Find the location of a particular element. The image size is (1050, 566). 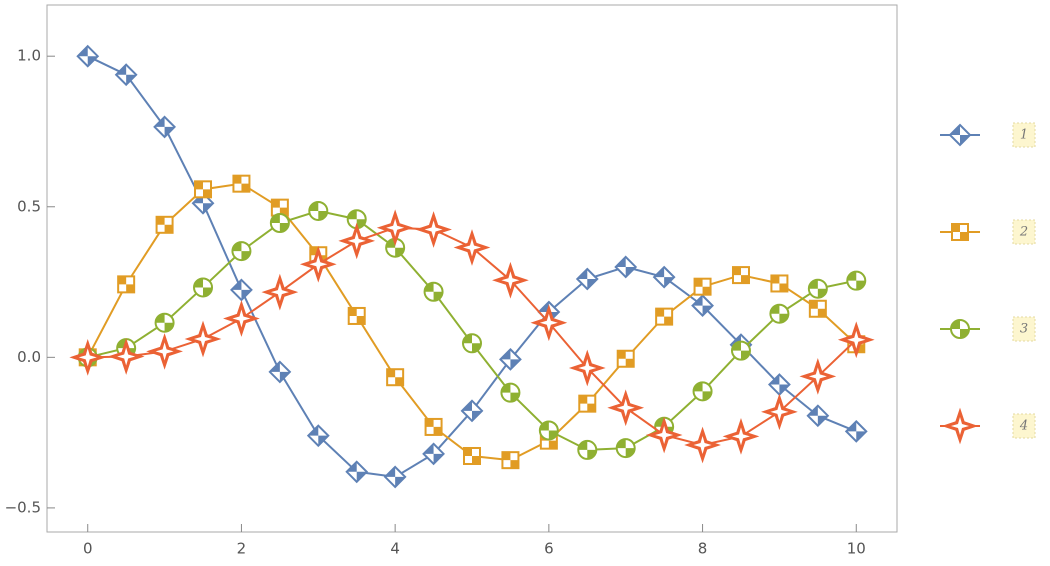

y-tick-label: 1.0 is located at coordinates (29, 56).